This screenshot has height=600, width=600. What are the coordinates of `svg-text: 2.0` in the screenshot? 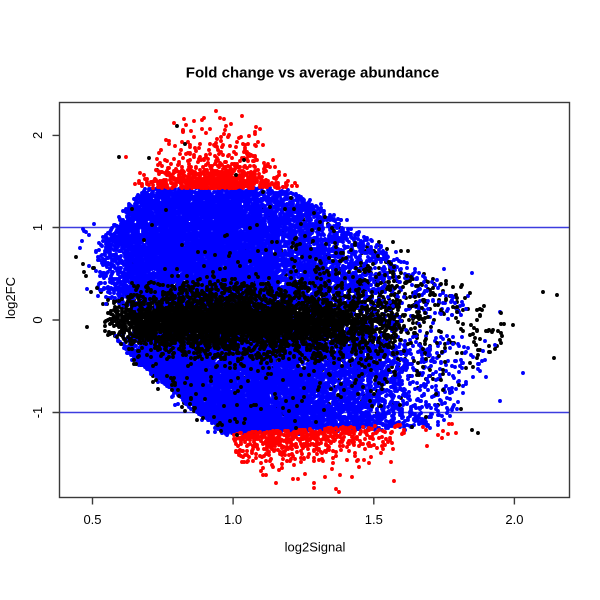 It's located at (514, 519).